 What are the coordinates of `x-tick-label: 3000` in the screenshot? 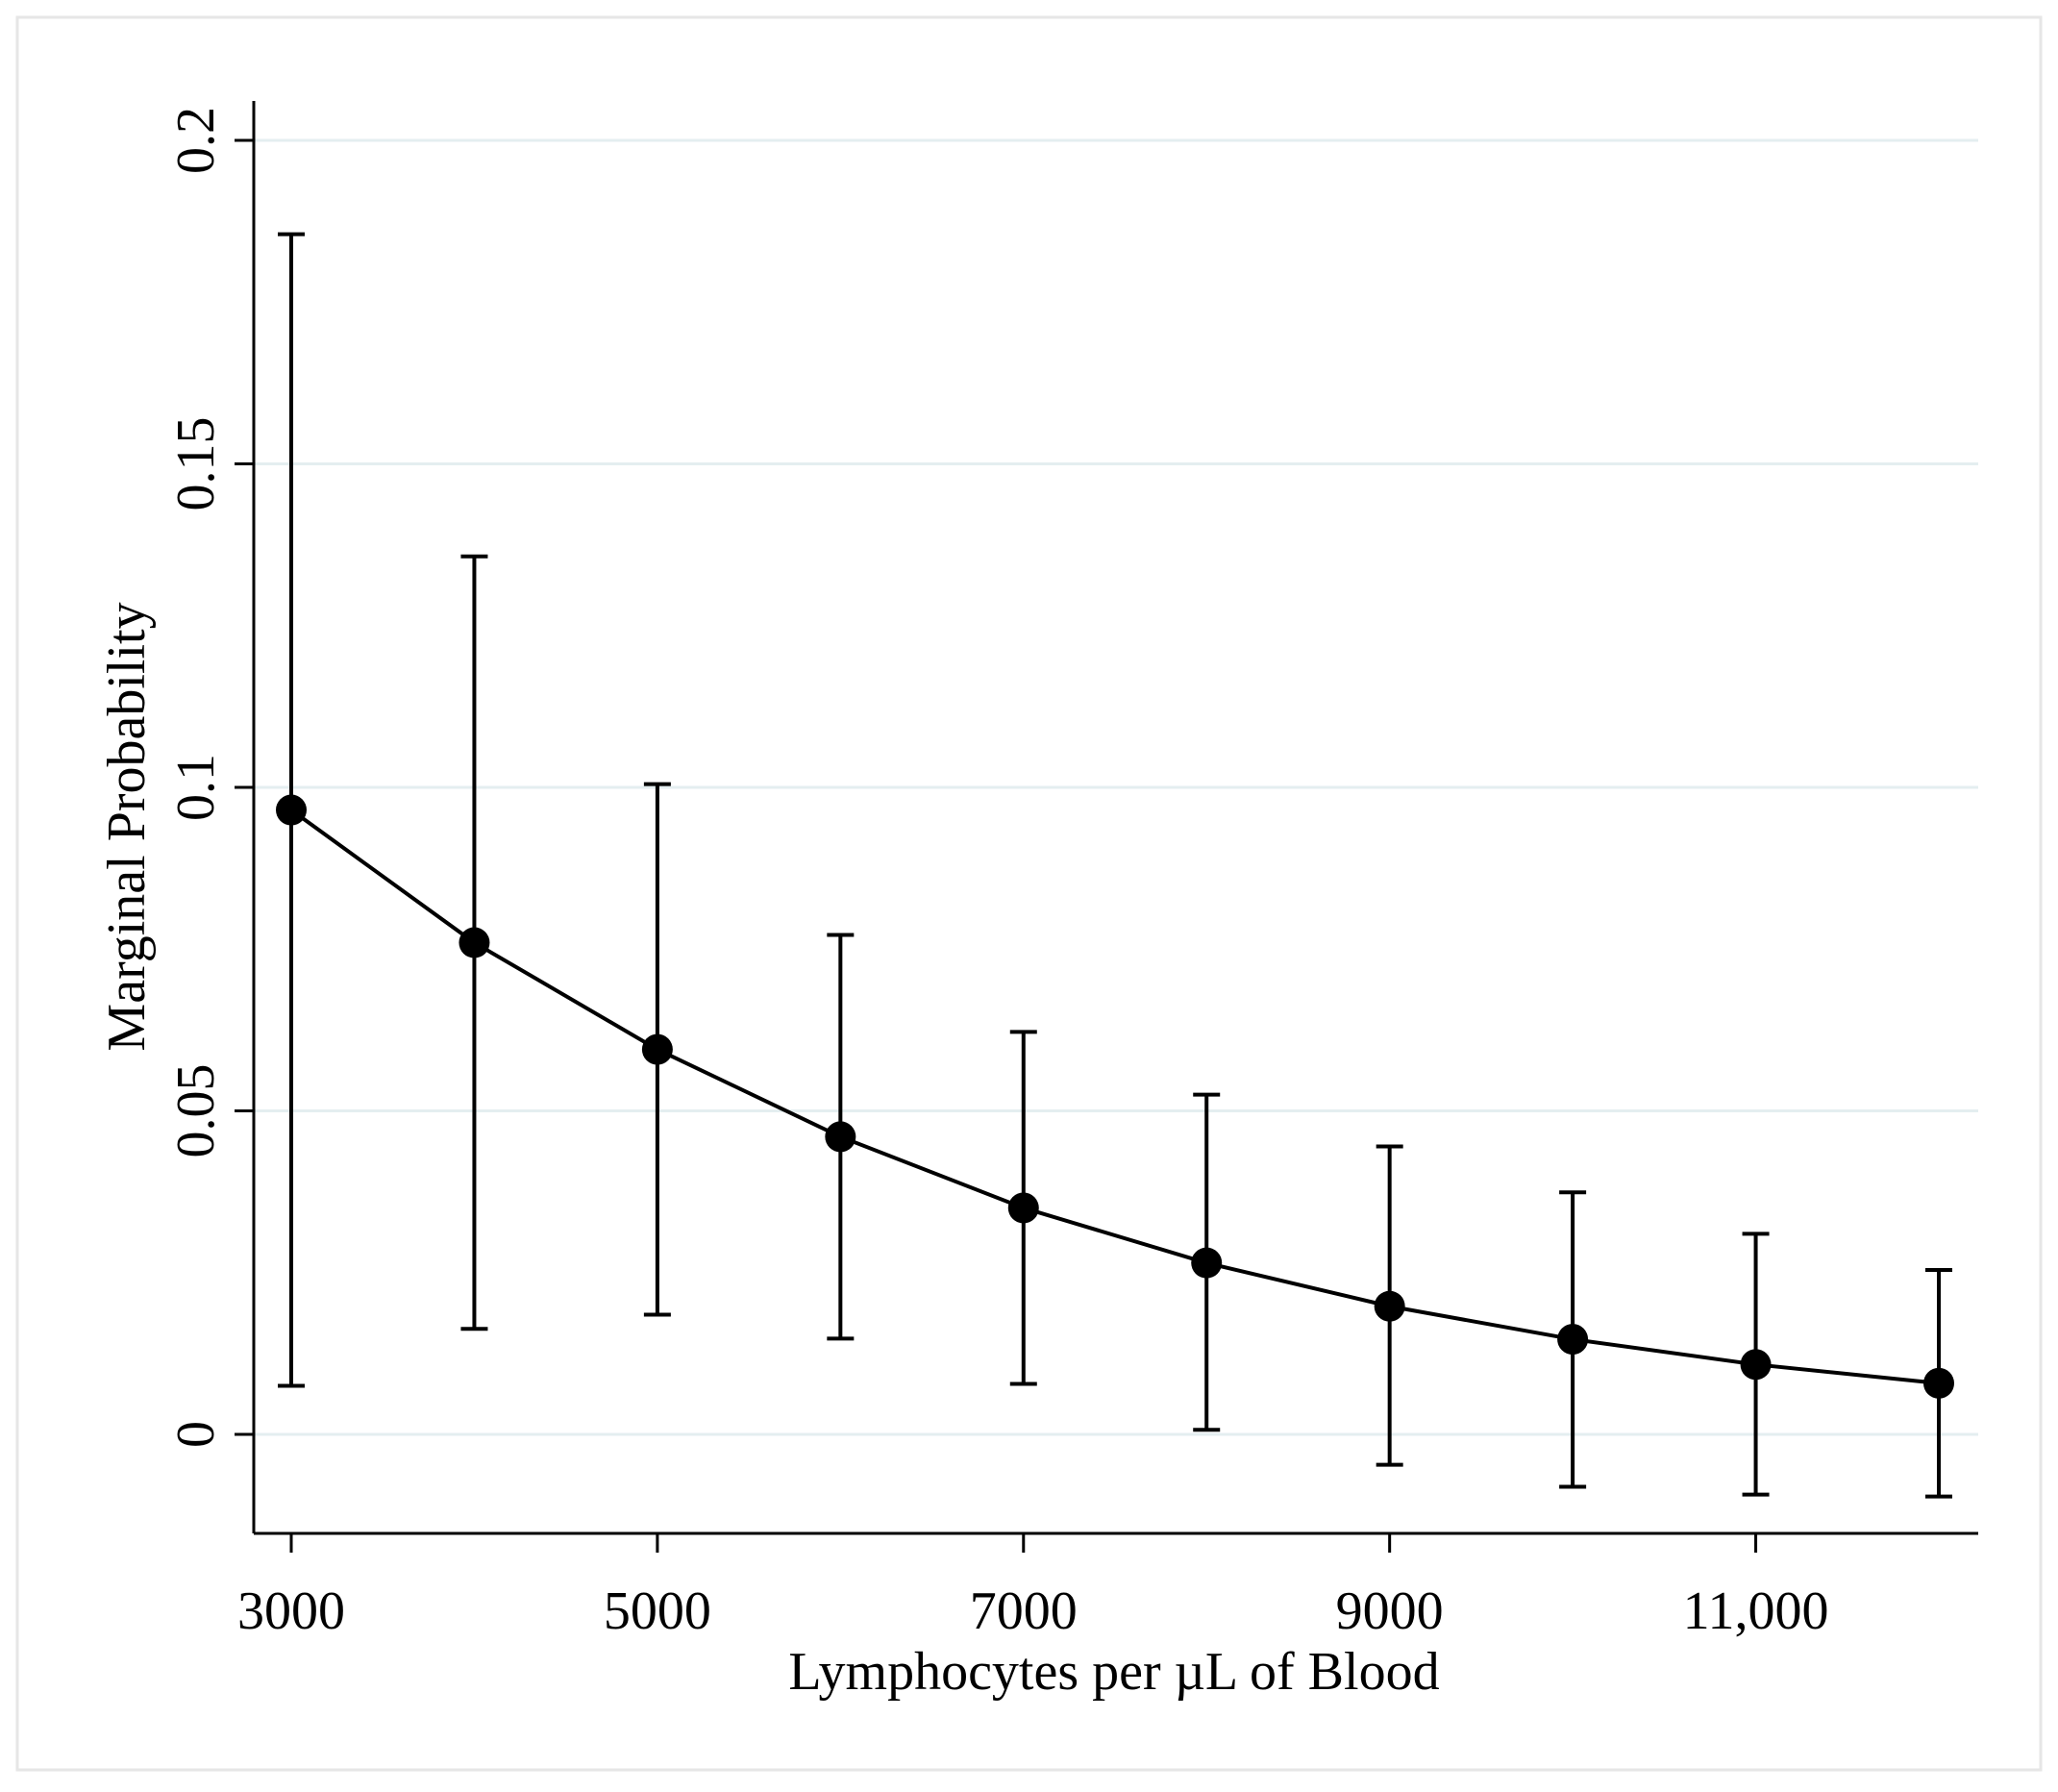 It's located at (291, 1611).